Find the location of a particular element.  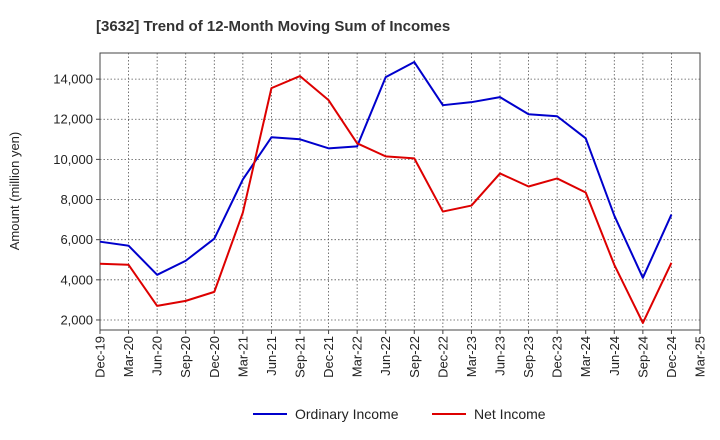

legend-label-ordinary-income: Ordinary Income is located at coordinates (347, 414).